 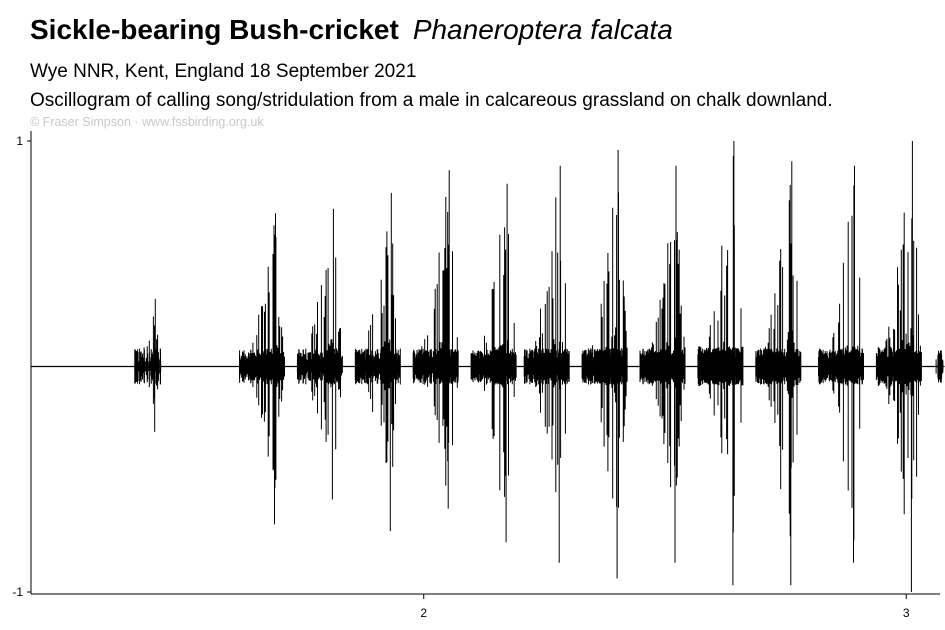 What do you see at coordinates (542, 29) in the screenshot?
I see `species-scientific-name: Phaneroptera falcata` at bounding box center [542, 29].